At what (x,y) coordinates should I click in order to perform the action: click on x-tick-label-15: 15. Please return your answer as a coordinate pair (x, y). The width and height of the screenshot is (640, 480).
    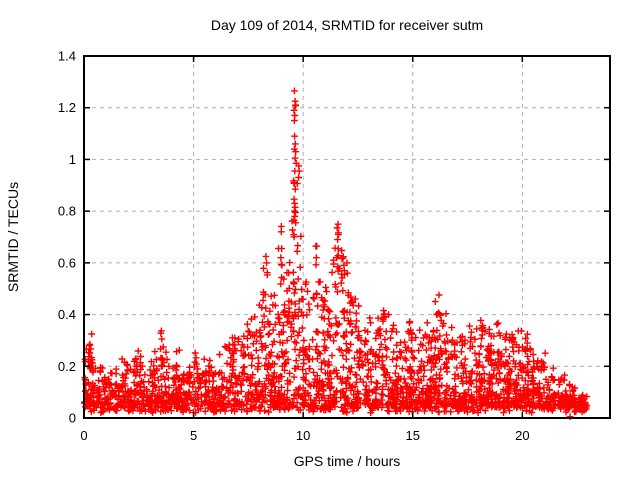
    Looking at the image, I should click on (413, 435).